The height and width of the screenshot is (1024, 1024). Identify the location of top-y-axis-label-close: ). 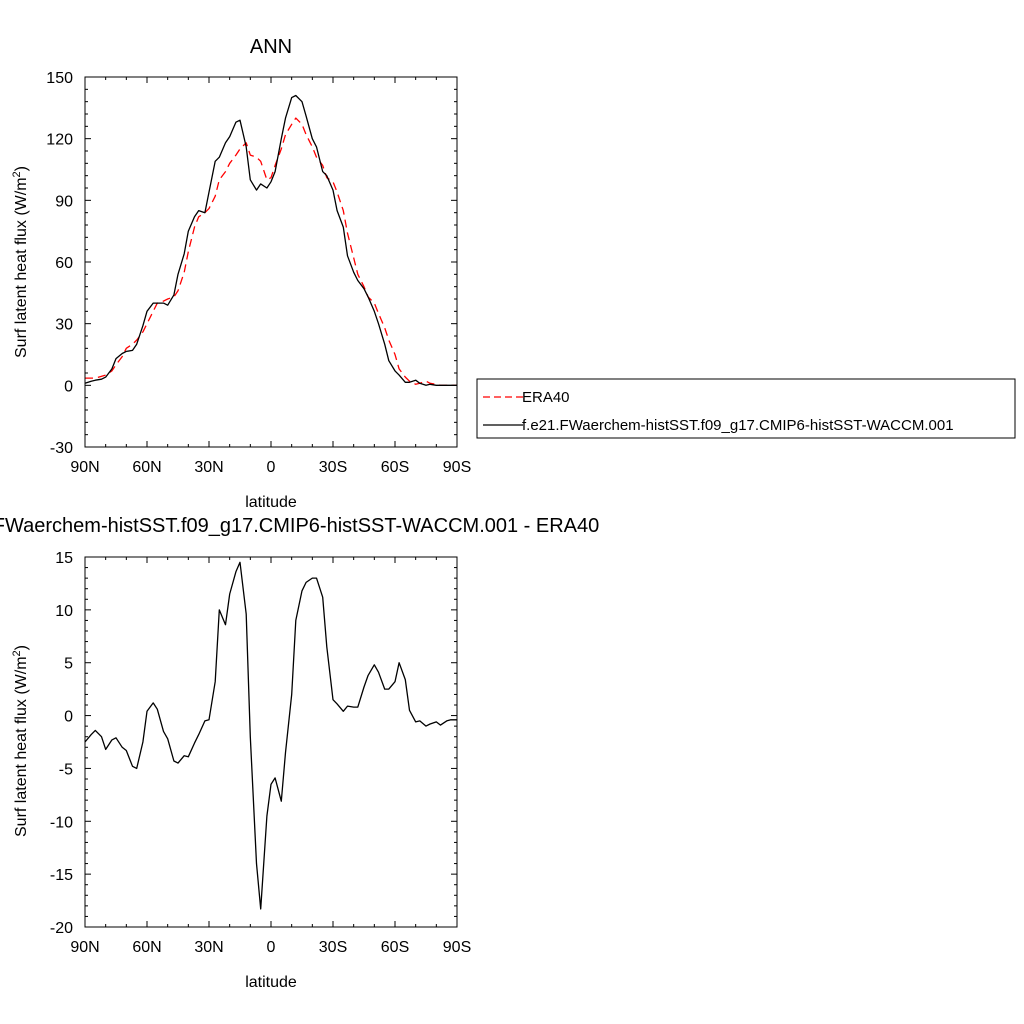
(21, 168).